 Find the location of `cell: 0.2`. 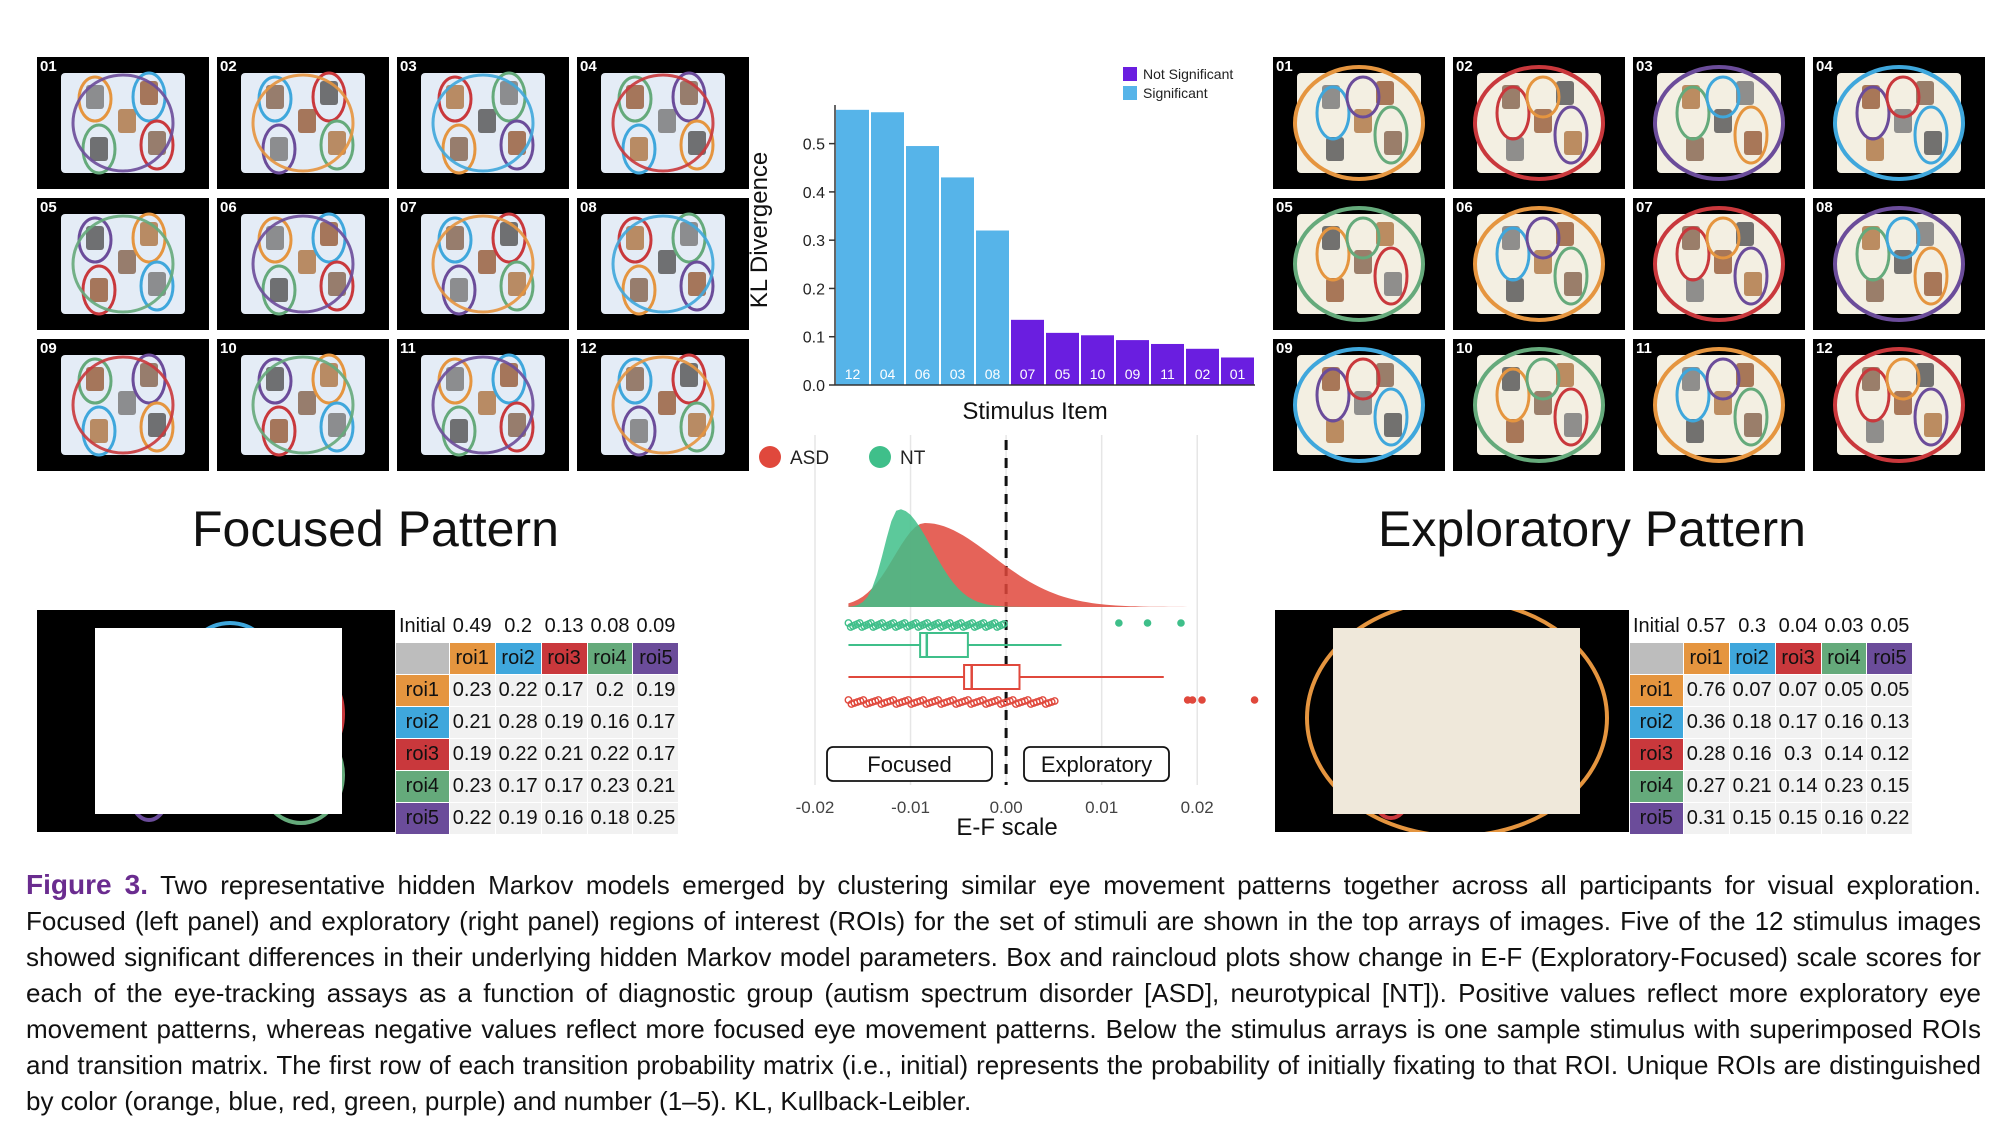

cell: 0.2 is located at coordinates (610, 690).